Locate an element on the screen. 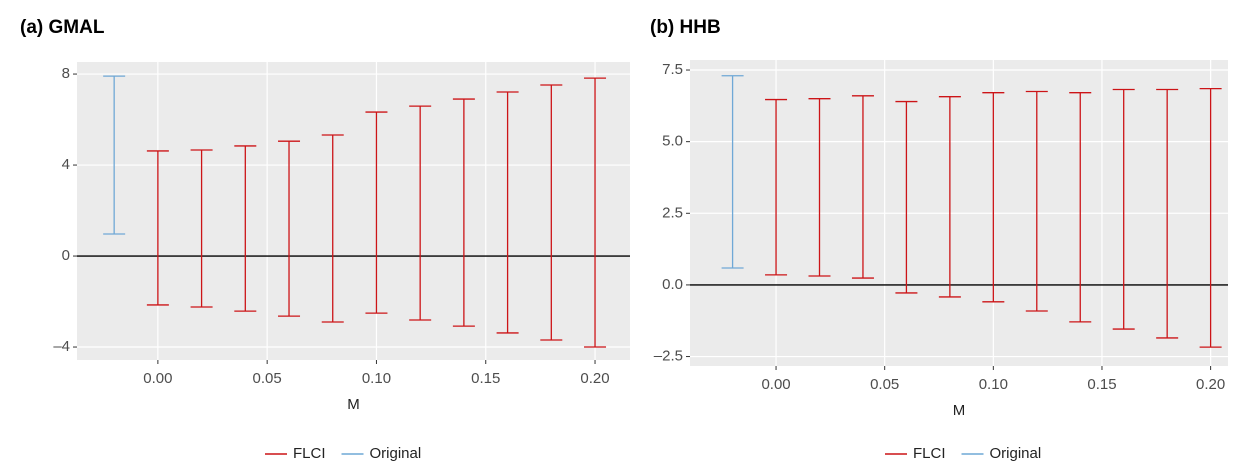  y-tick-label: 2.5 is located at coordinates (672, 212).